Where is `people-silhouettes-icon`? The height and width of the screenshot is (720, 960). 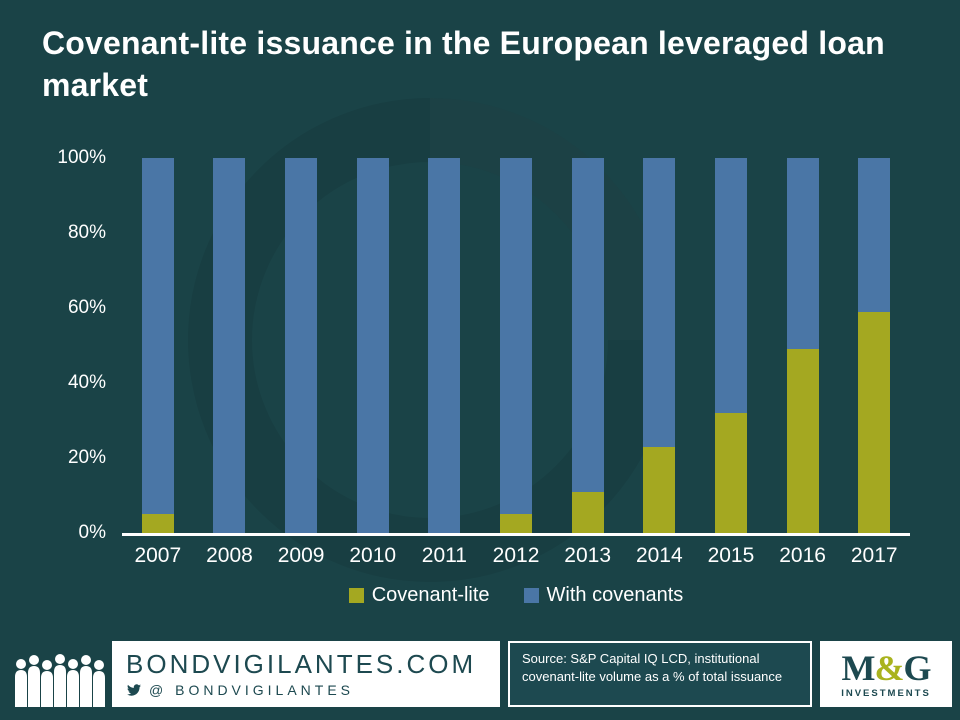 people-silhouettes-icon is located at coordinates (60, 680).